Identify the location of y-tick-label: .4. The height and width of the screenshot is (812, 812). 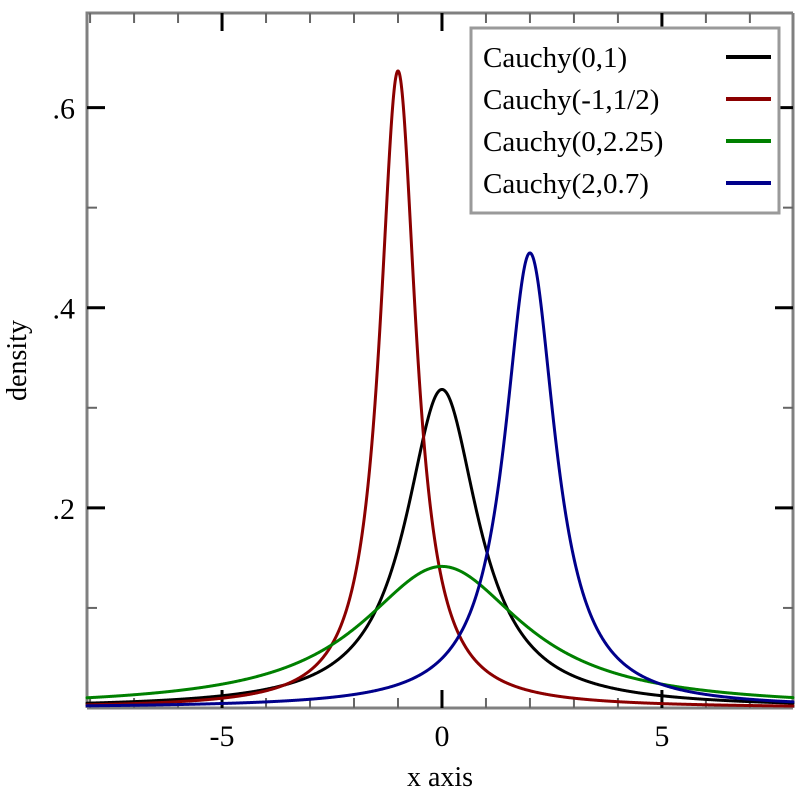
(64, 309).